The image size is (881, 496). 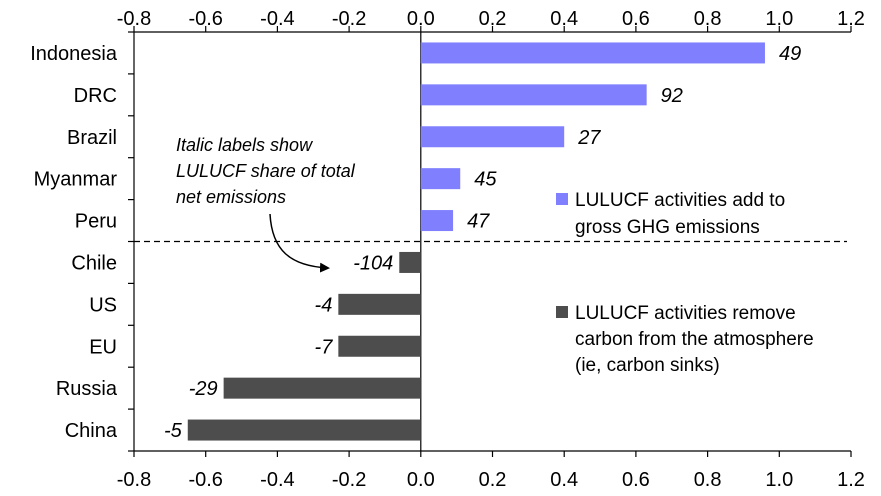 What do you see at coordinates (440, 179) in the screenshot?
I see `bar-myanmar` at bounding box center [440, 179].